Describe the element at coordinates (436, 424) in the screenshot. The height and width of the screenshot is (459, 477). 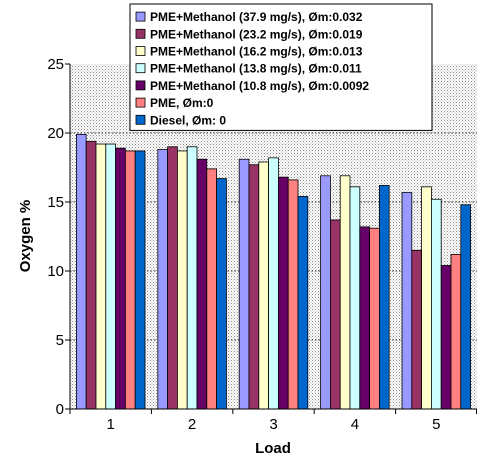
I see `x-tick-label: 5` at that location.